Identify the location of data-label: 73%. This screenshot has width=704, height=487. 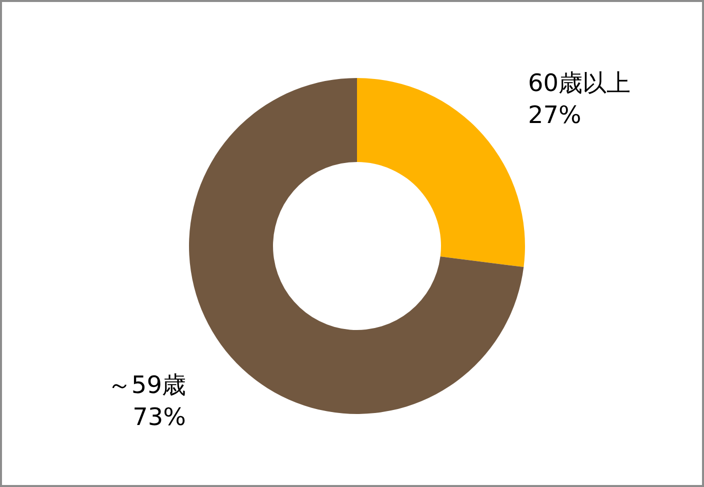
(159, 416).